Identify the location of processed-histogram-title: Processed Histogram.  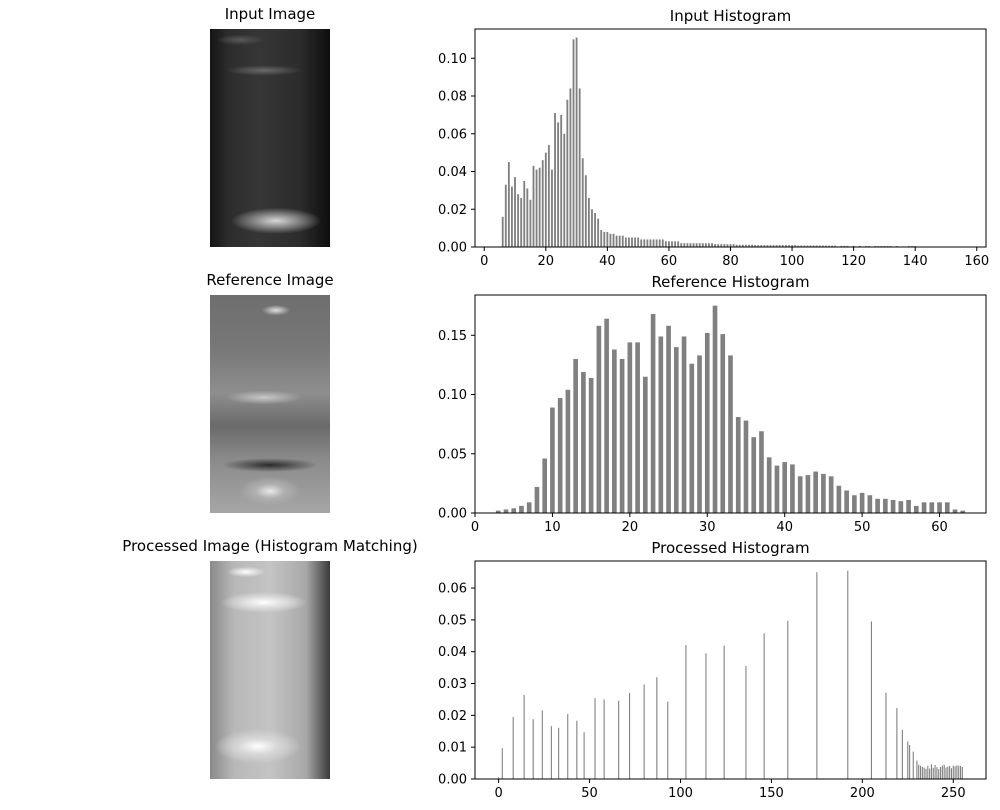
(730, 548).